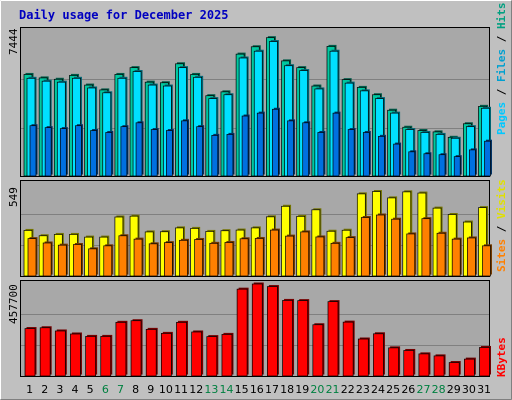 This screenshot has height=400, width=512. What do you see at coordinates (501, 65) in the screenshot?
I see `legend-files: Files` at bounding box center [501, 65].